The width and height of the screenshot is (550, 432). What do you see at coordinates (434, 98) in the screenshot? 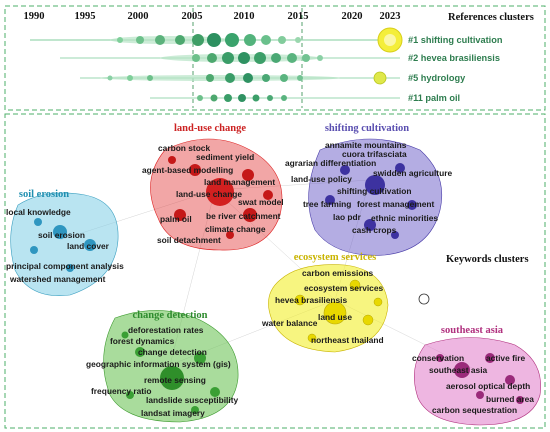
I see `timeline-cluster-label: #11 palm oil` at bounding box center [434, 98].